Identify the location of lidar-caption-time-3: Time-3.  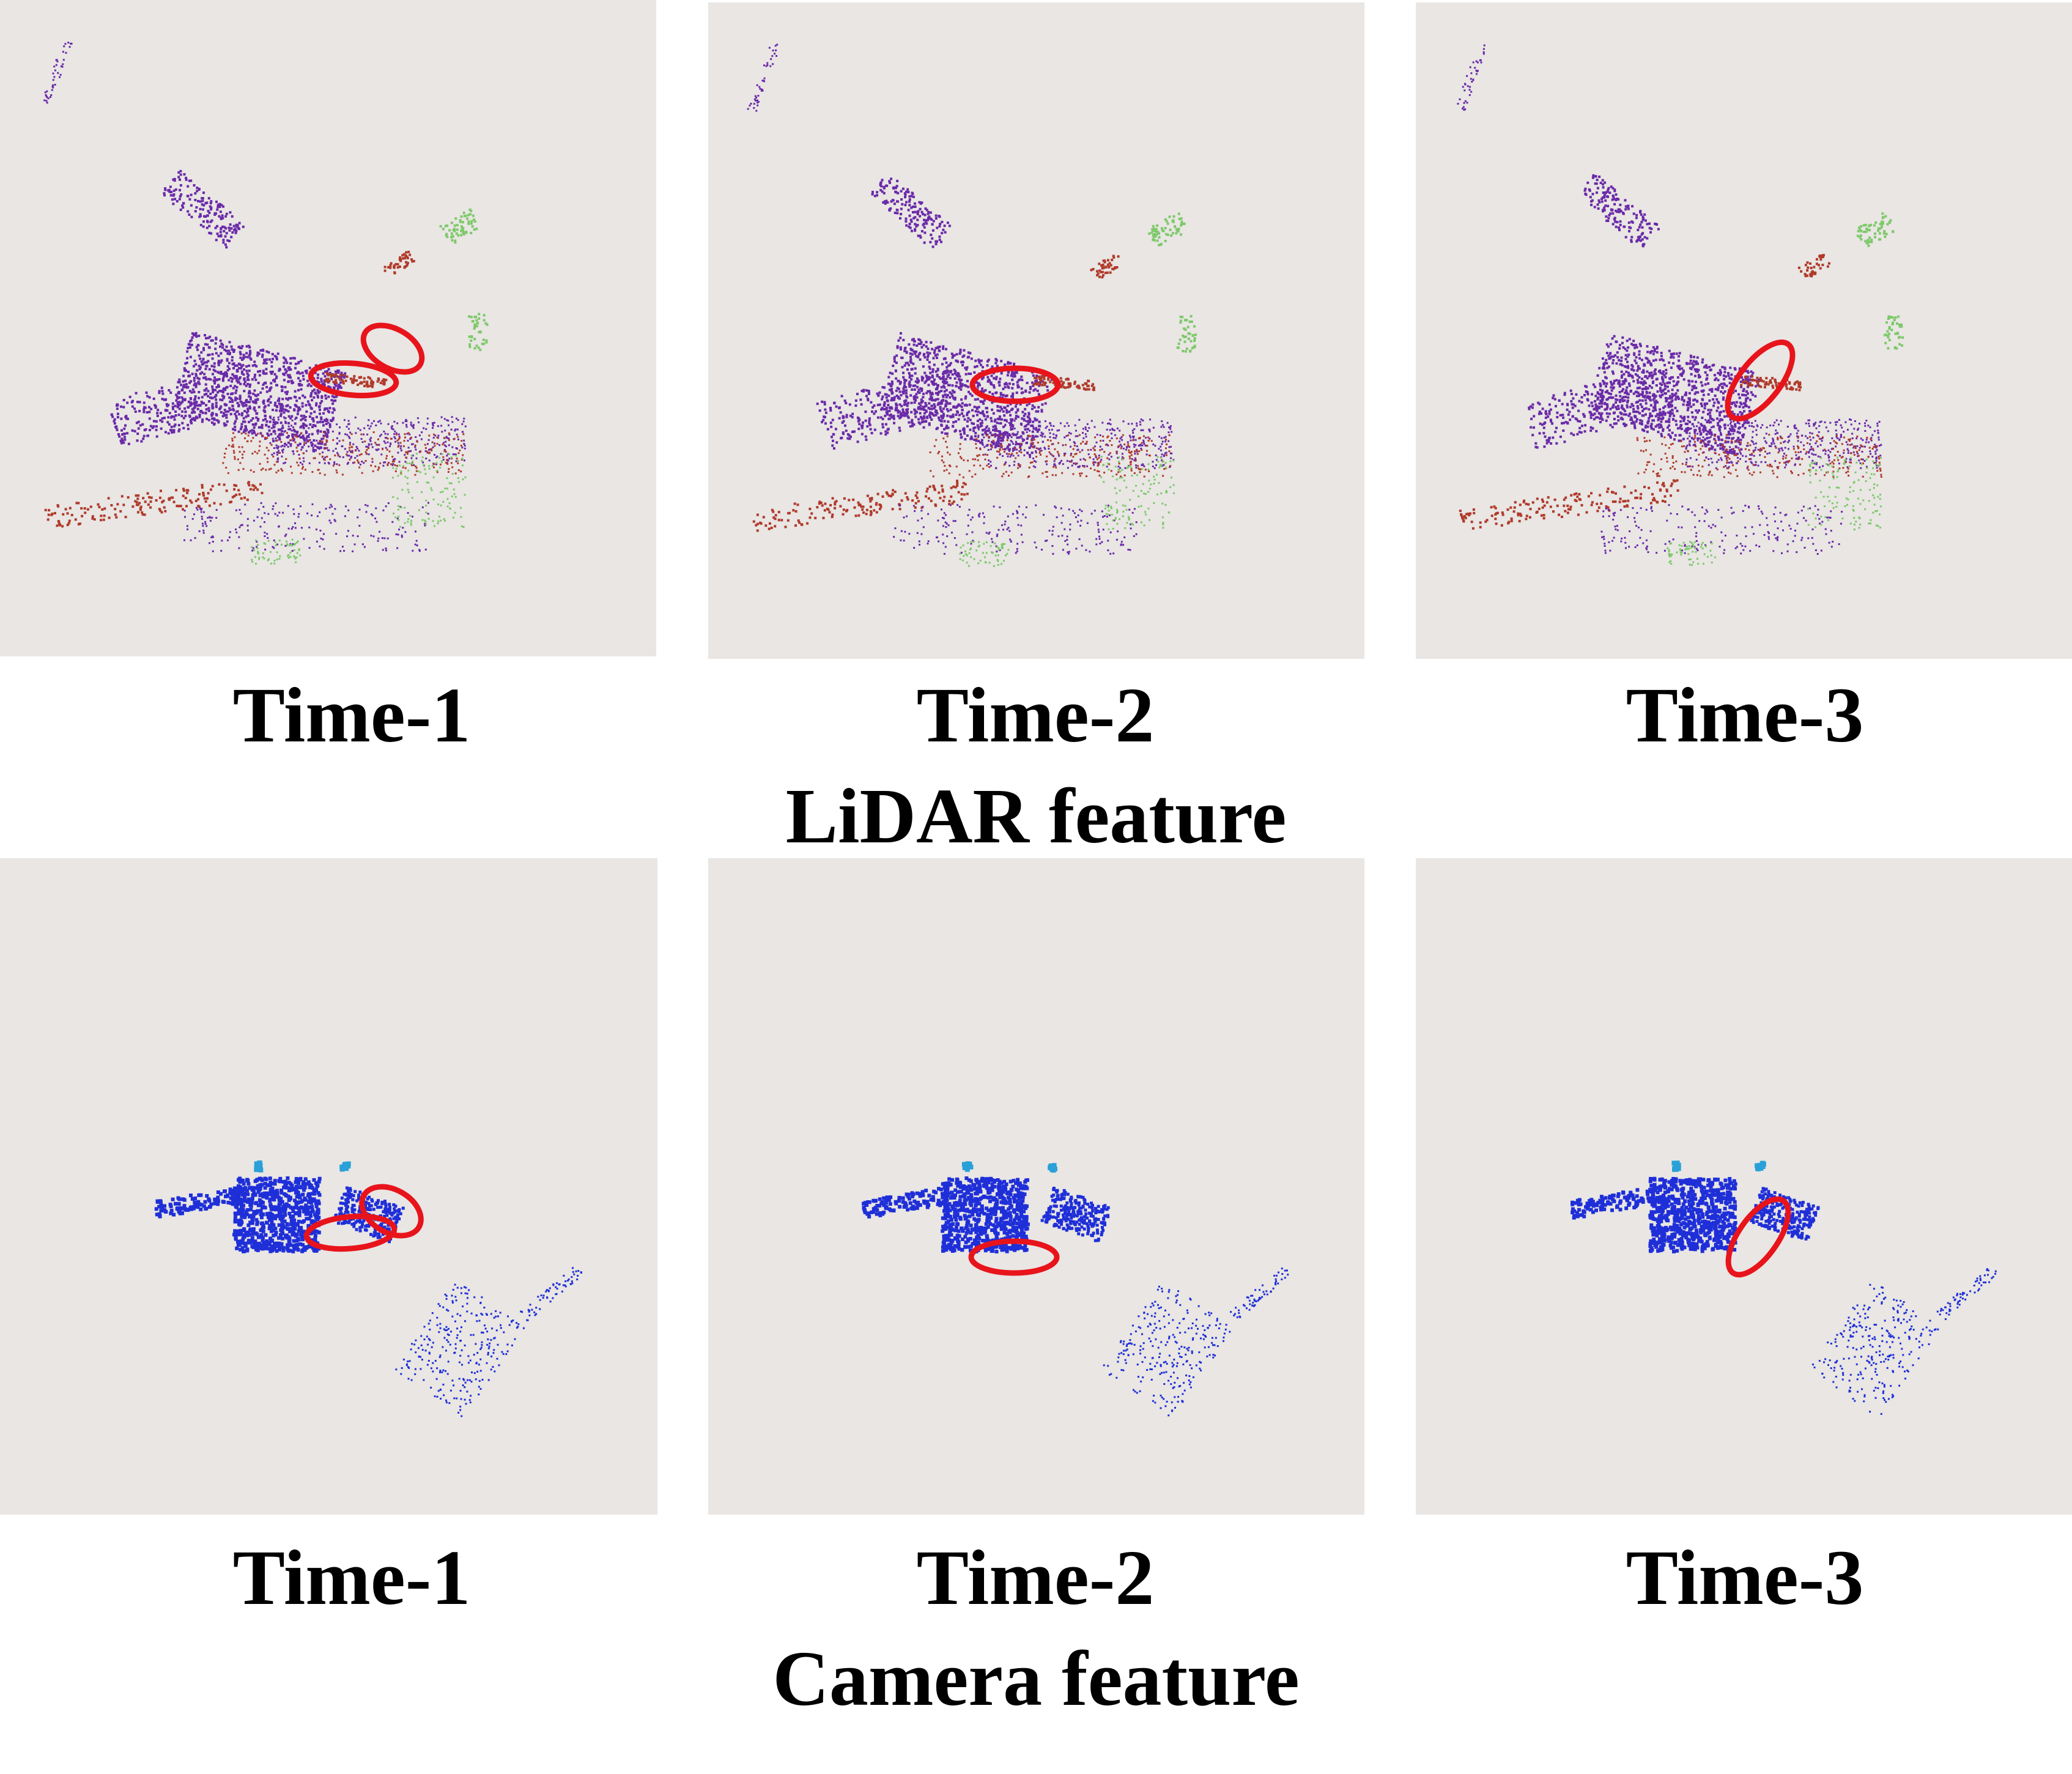
(1745, 716).